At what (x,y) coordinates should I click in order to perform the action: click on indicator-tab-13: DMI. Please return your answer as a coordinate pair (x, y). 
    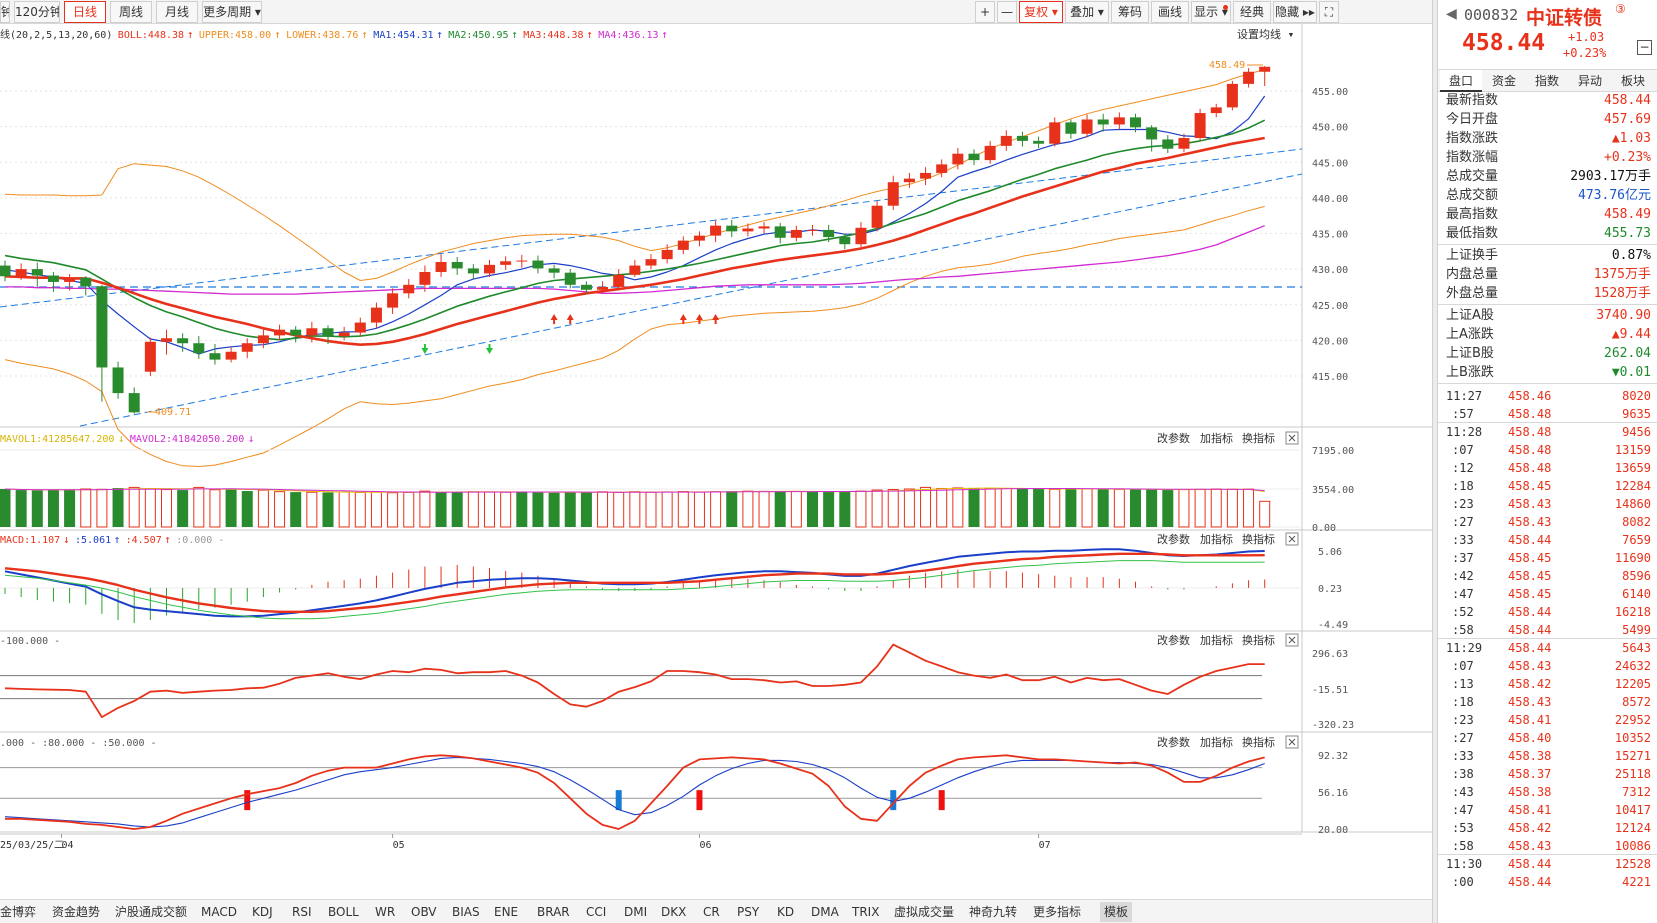
    Looking at the image, I should click on (636, 912).